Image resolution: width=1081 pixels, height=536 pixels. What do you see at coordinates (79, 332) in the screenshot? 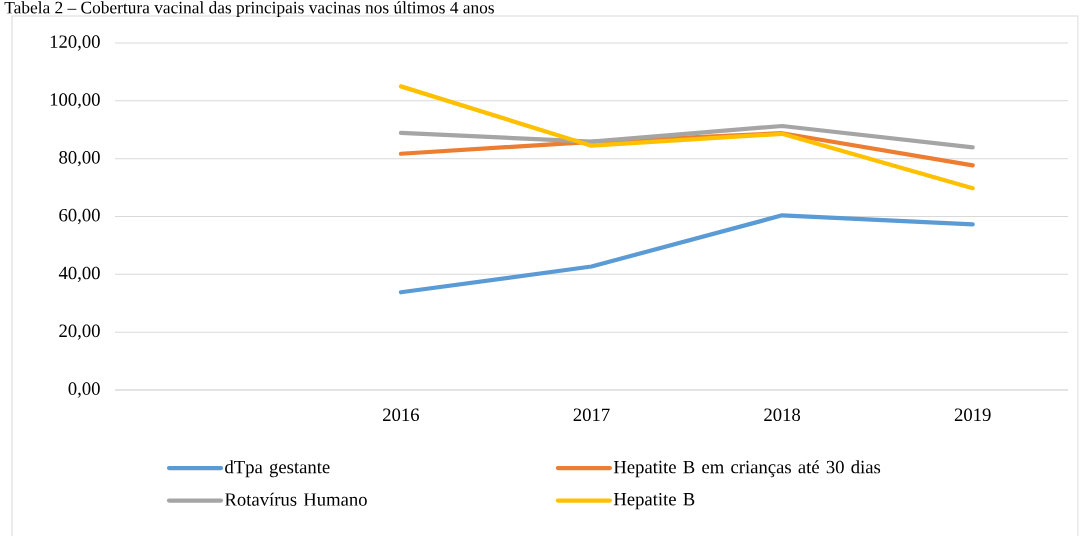
I see `y-tick-label: 20,00` at bounding box center [79, 332].